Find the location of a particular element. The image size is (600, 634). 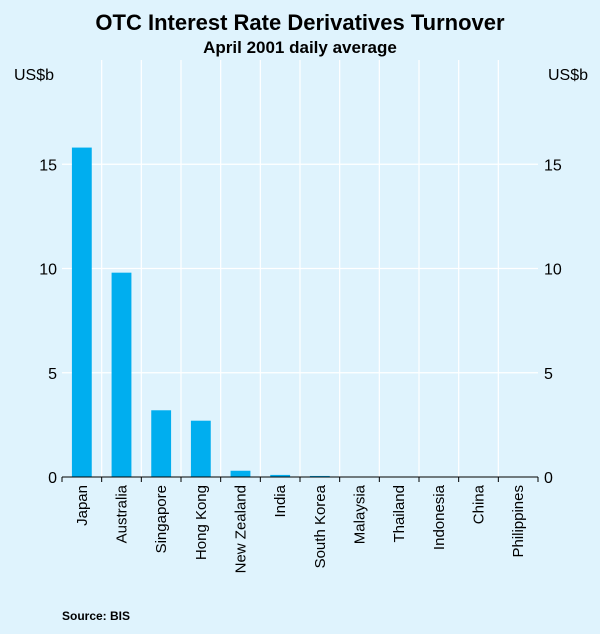

y-tick-right-0: 0 is located at coordinates (548, 478).